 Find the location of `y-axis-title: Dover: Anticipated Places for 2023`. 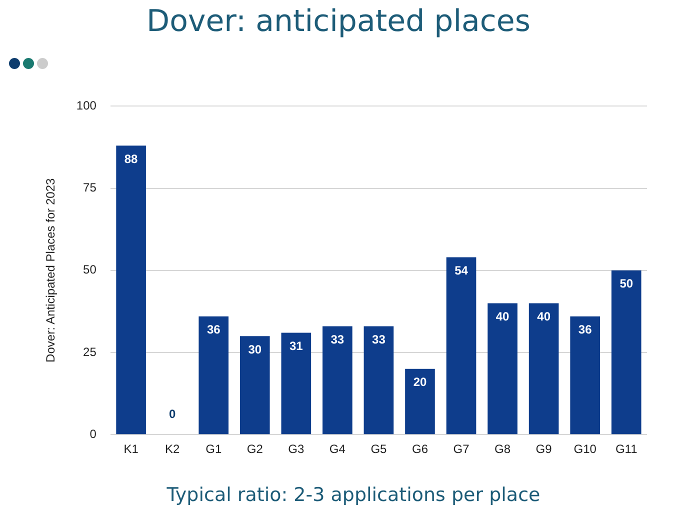

y-axis-title: Dover: Anticipated Places for 2023 is located at coordinates (51, 270).